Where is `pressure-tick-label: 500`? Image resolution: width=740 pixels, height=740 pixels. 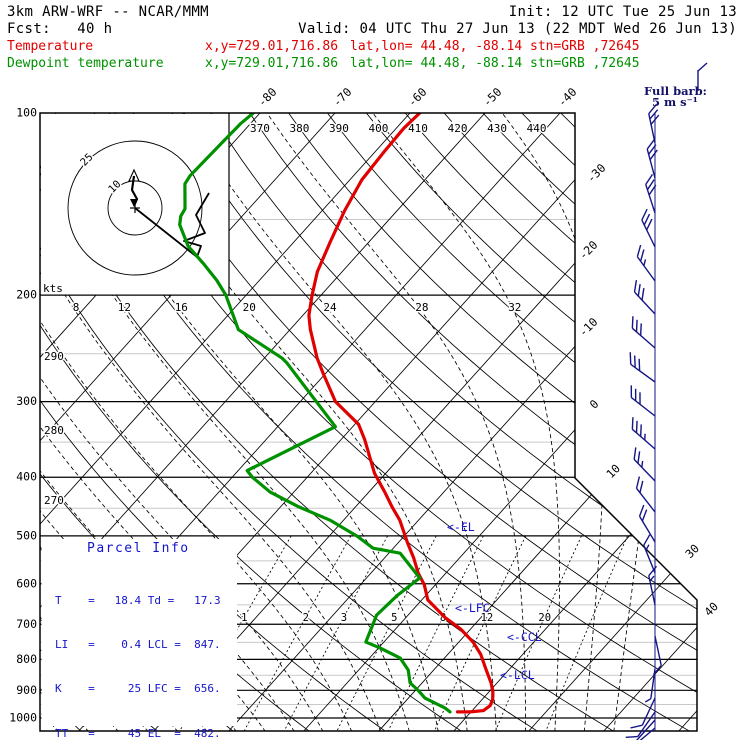
pressure-tick-label: 500 is located at coordinates (26, 535).